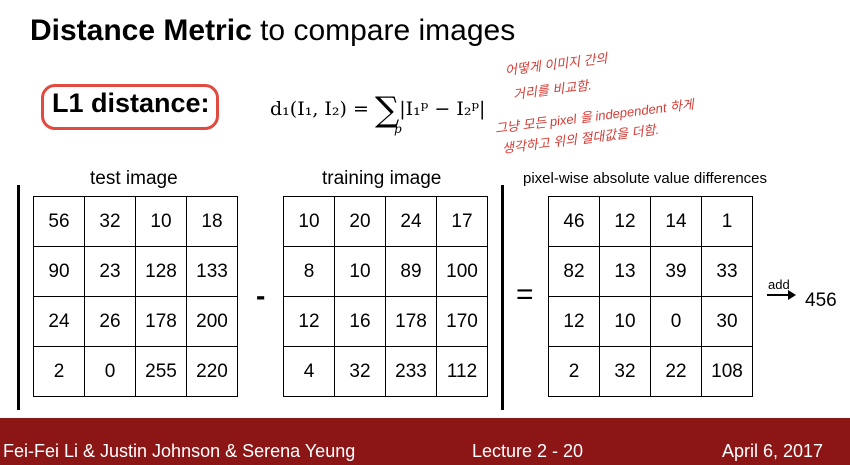 The image size is (850, 465). Describe the element at coordinates (59, 271) in the screenshot. I see `grid-cell: 90` at that location.